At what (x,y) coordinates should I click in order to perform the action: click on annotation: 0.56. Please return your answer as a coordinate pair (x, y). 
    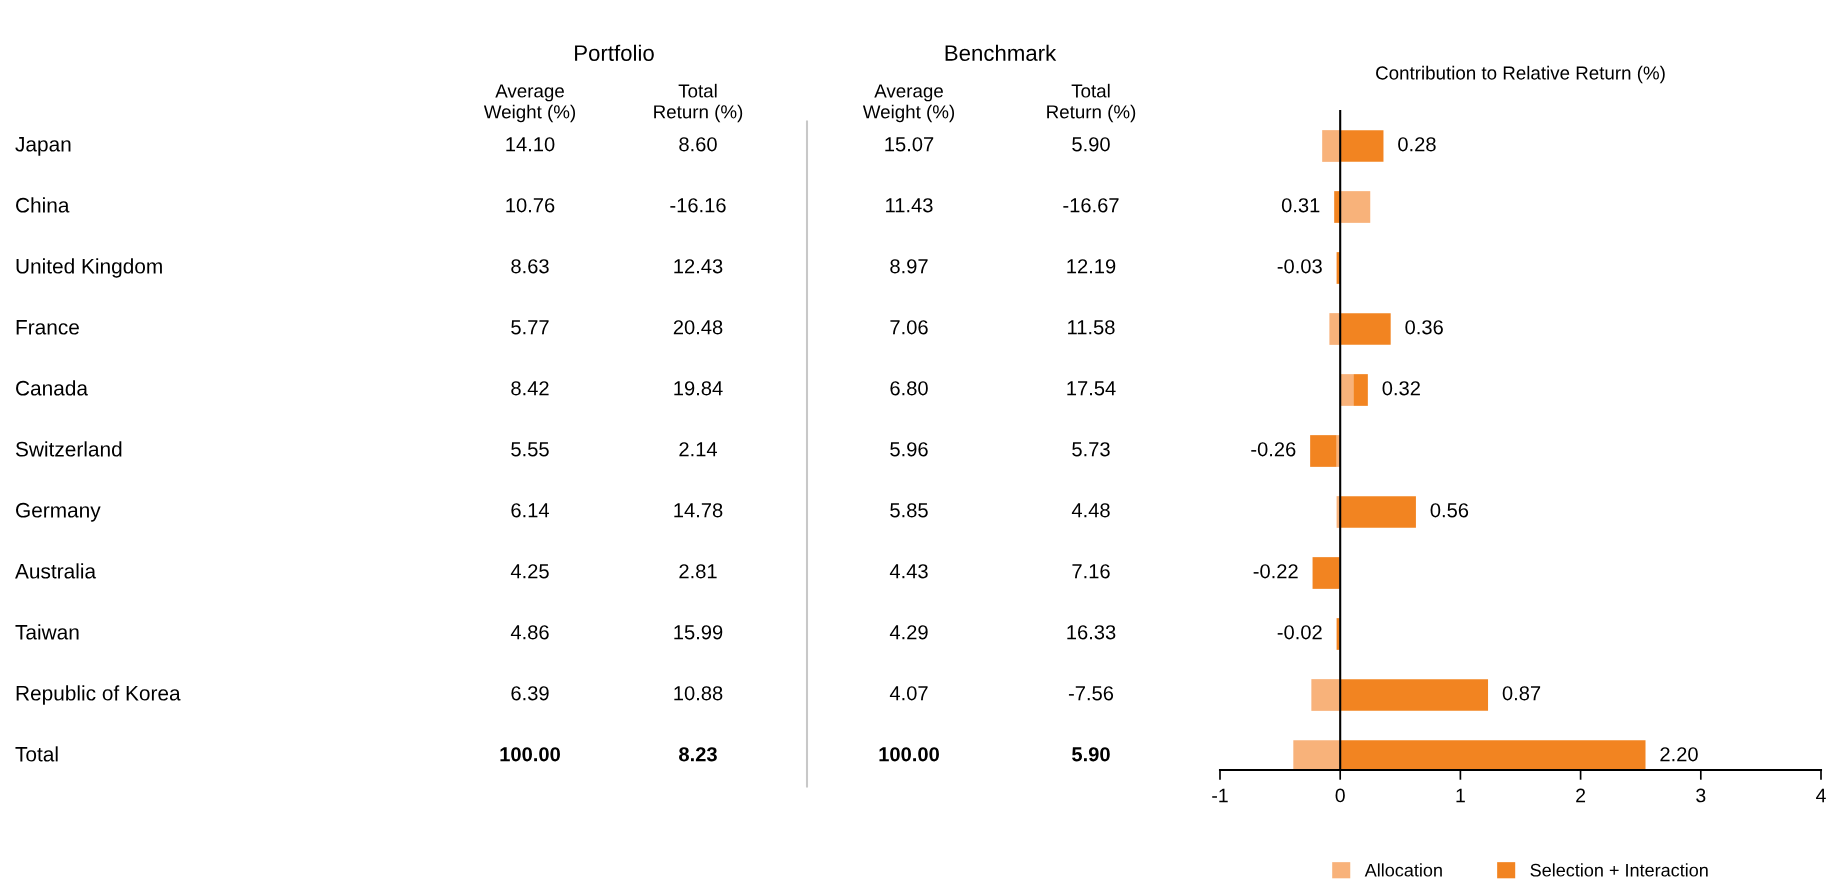
    Looking at the image, I should click on (1449, 510).